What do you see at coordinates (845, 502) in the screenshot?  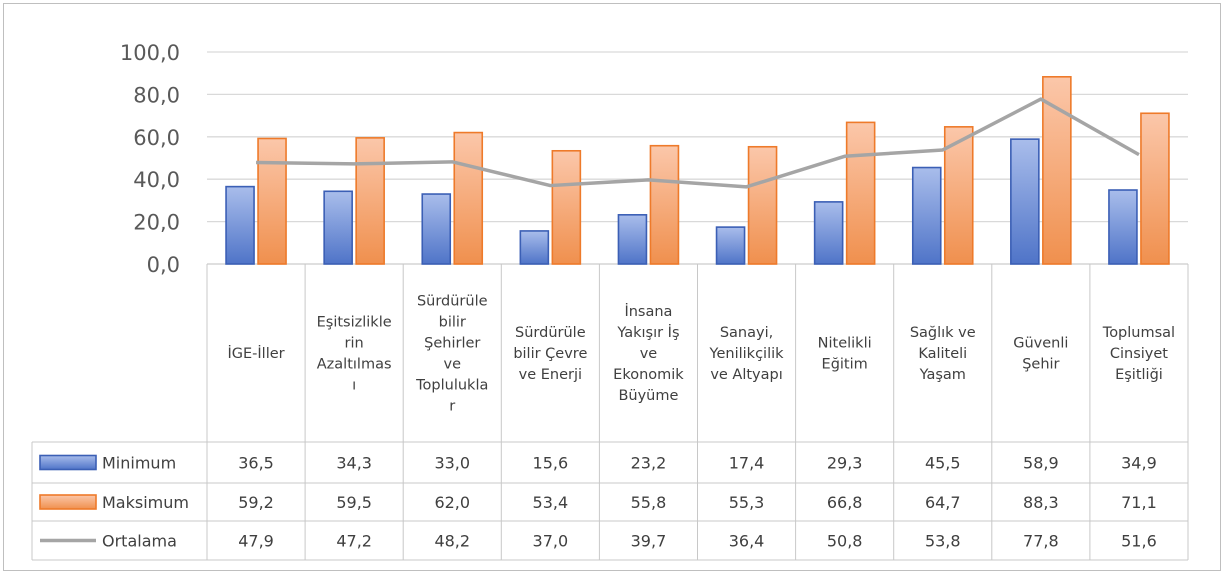 I see `data-label: 66,8` at bounding box center [845, 502].